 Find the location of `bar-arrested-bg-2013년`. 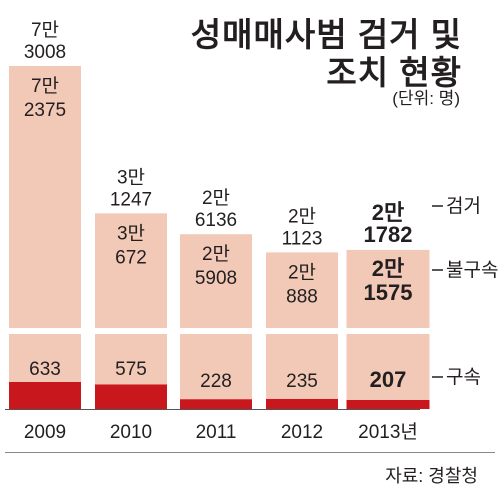

bar-arrested-bg-2013년 is located at coordinates (388, 371).